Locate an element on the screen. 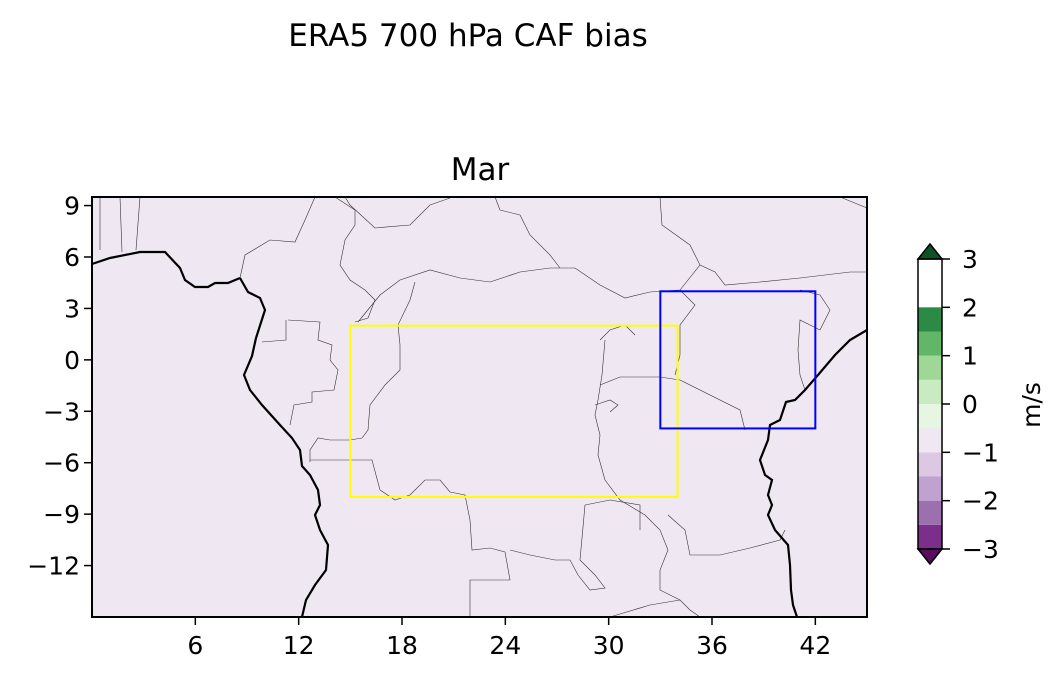  colorbar-extend-high is located at coordinates (930, 251).